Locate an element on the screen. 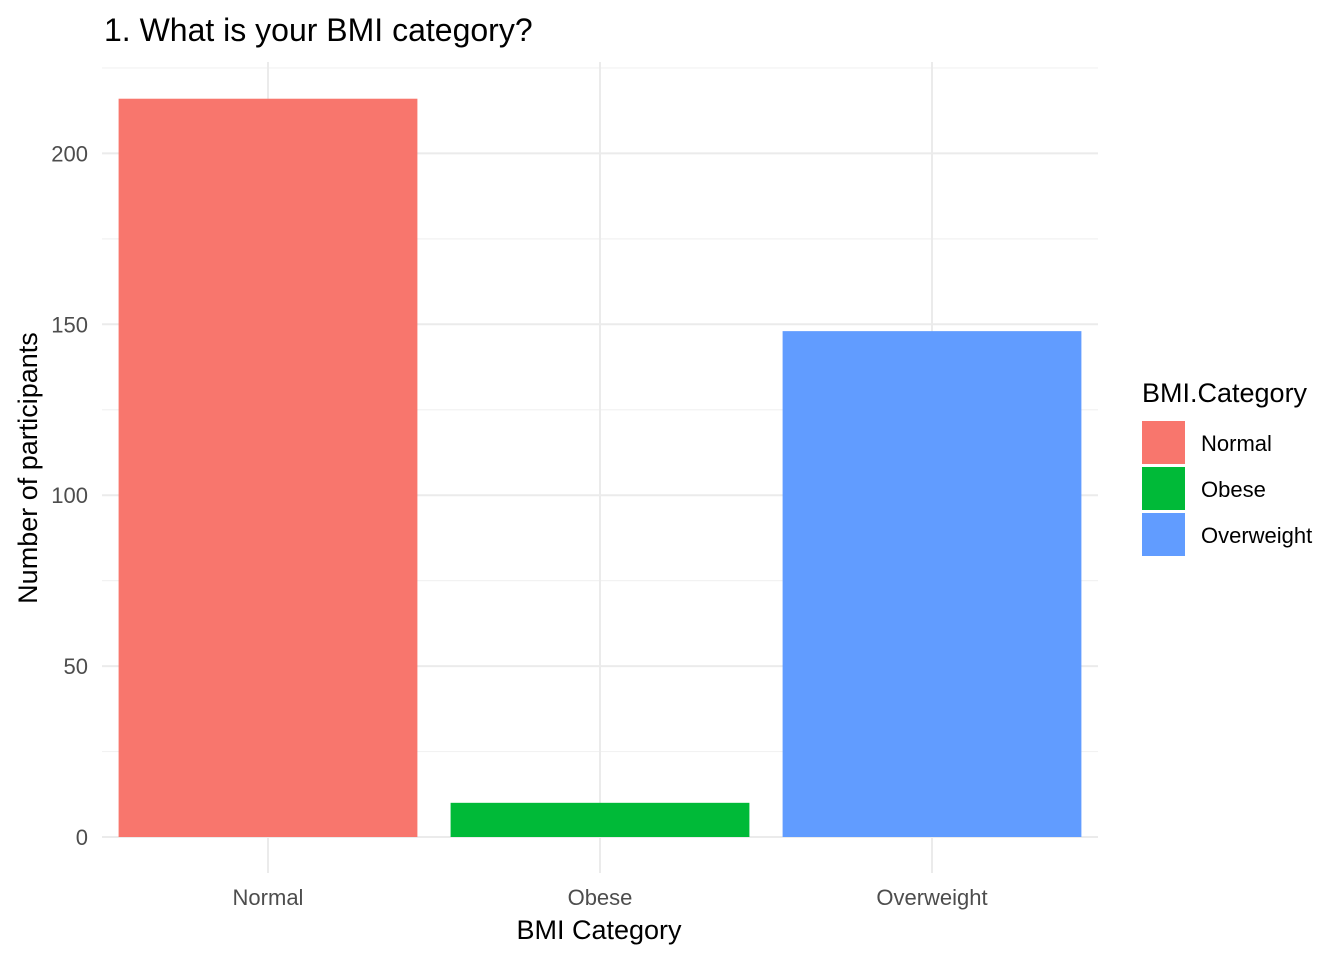 Image resolution: width=1344 pixels, height=965 pixels. y-tick-label: 150 is located at coordinates (69, 324).